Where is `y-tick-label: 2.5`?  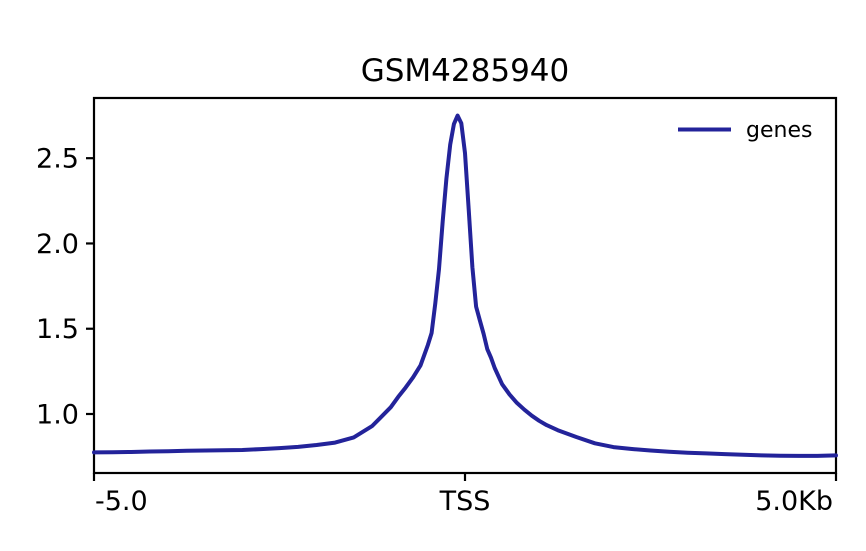
y-tick-label: 2.5 is located at coordinates (57, 159).